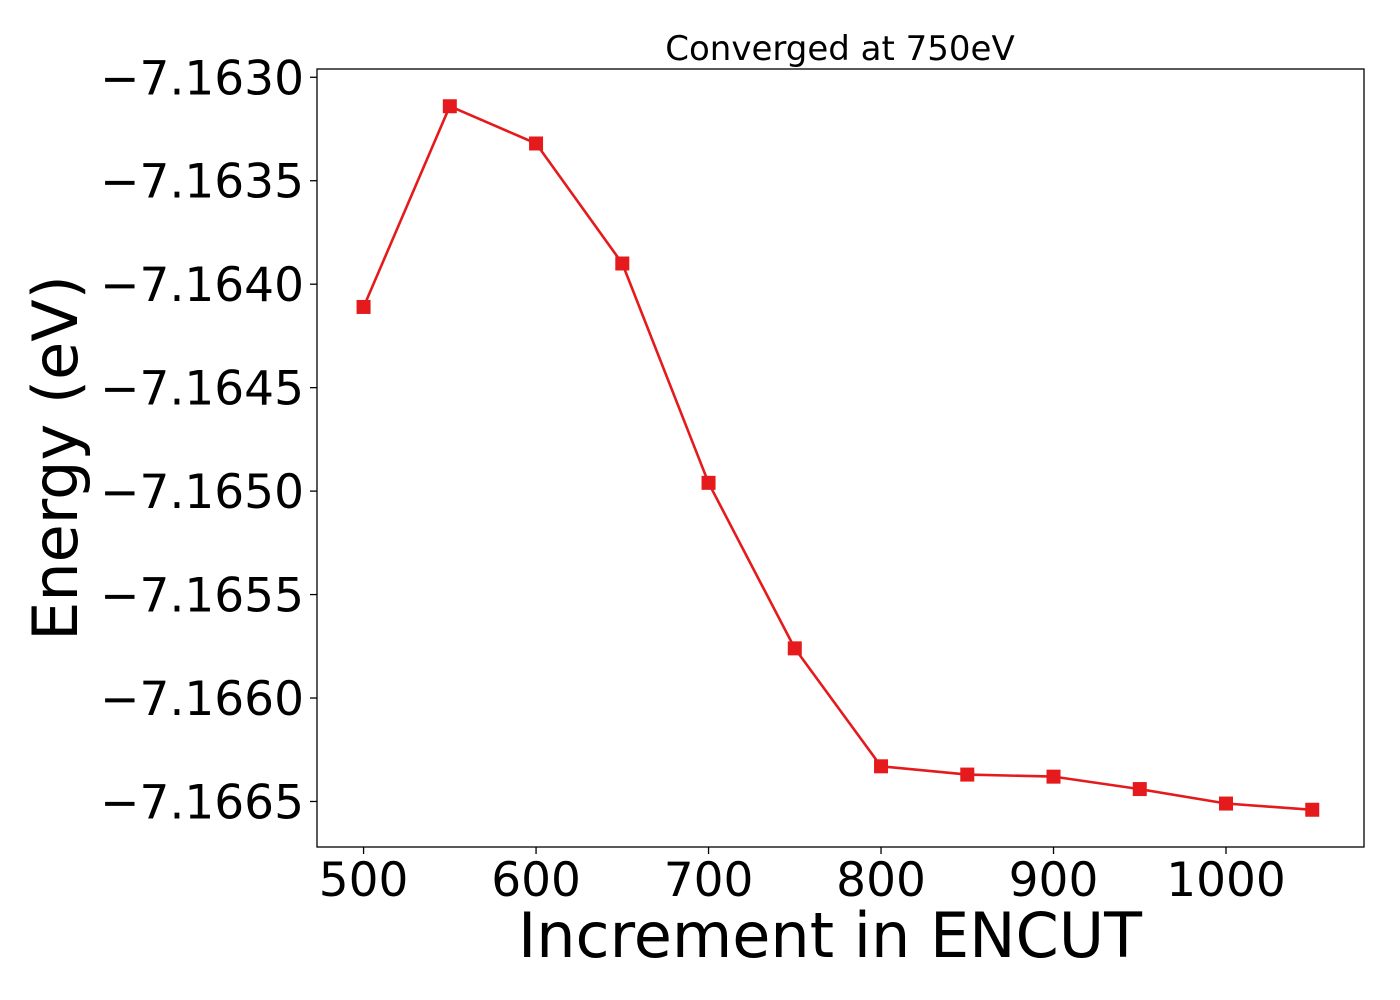  I want to click on y-tick-label: −7.1645, so click(202, 389).